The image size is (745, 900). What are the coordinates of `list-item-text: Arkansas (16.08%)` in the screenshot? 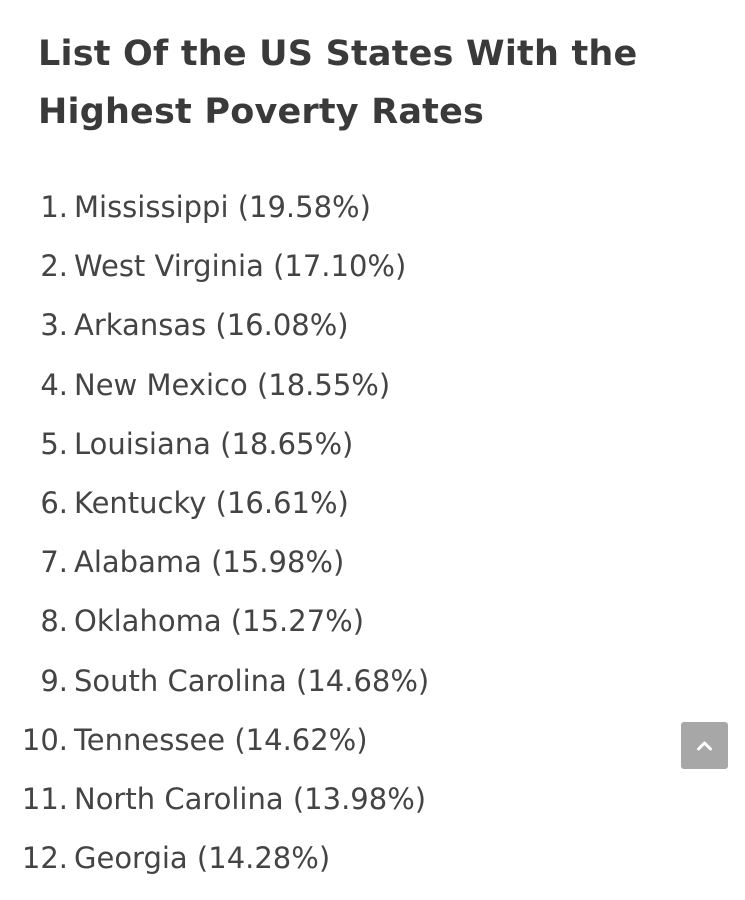 It's located at (211, 325).